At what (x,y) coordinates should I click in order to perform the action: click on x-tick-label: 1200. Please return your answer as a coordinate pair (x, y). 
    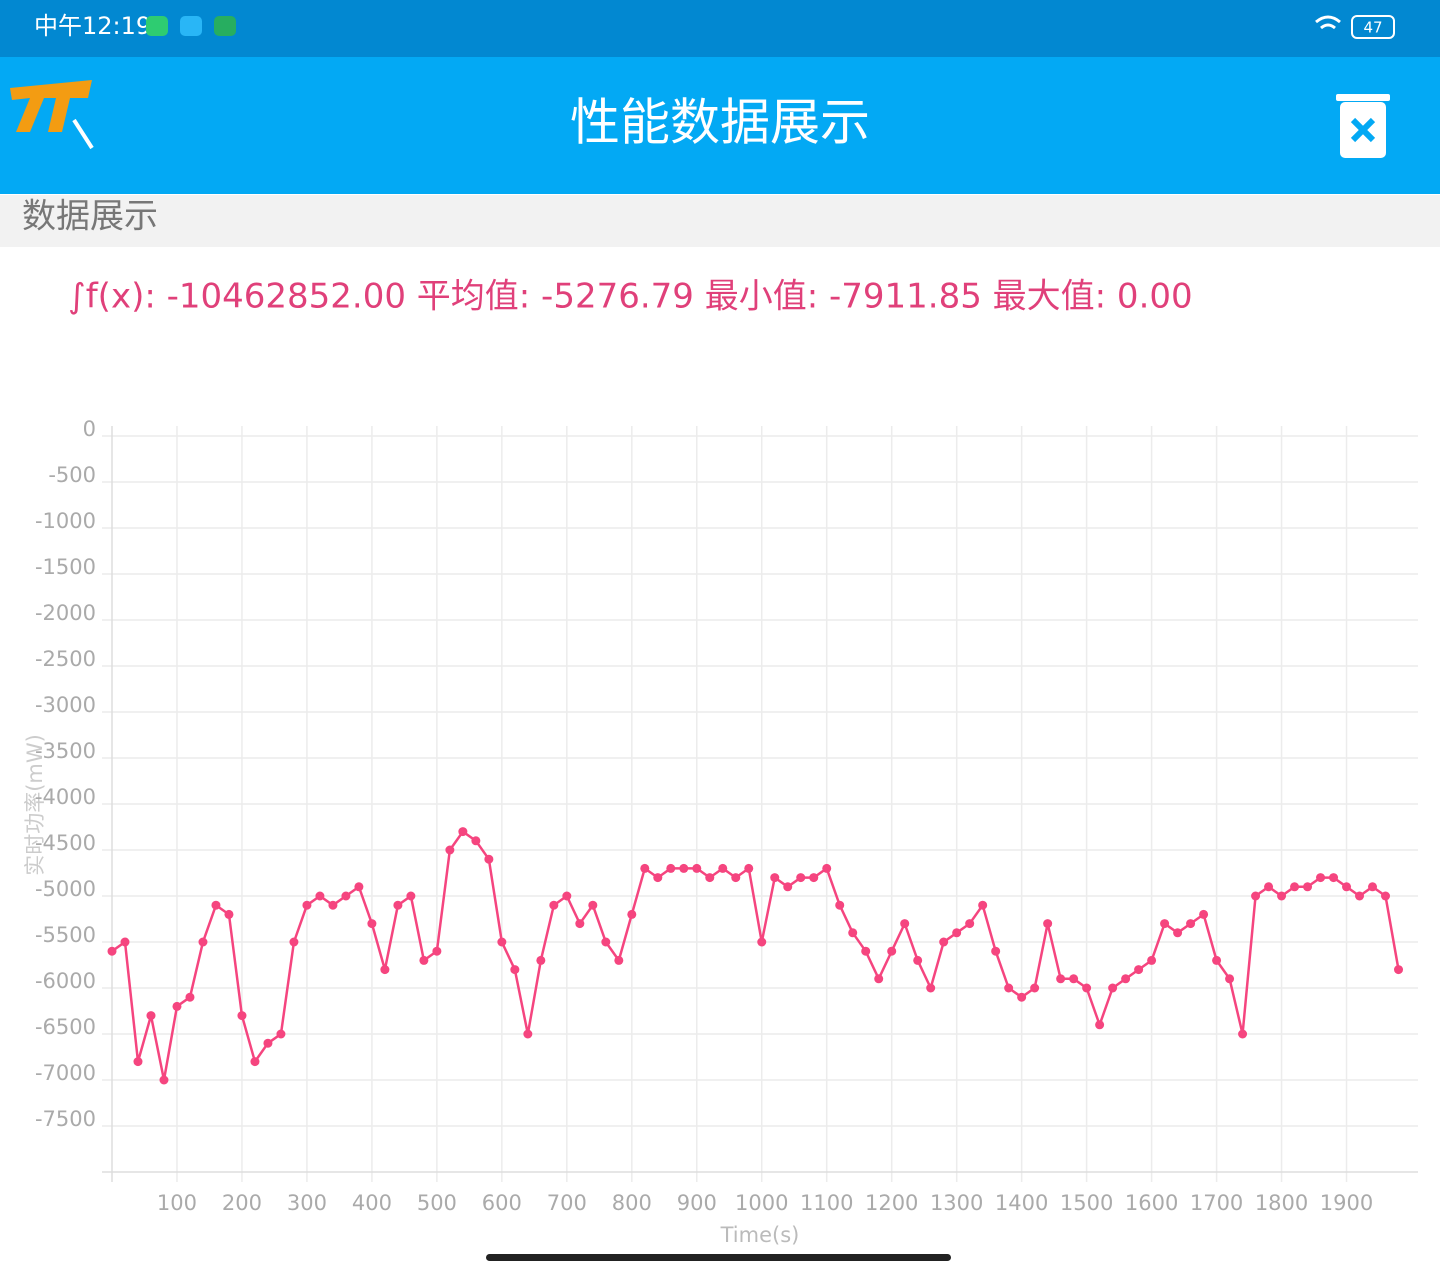
    Looking at the image, I should click on (891, 1203).